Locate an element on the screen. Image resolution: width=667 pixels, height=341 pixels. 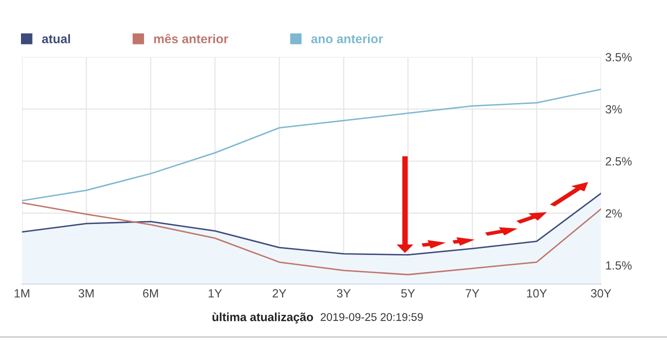
x-tick-label: 1M is located at coordinates (22, 293).